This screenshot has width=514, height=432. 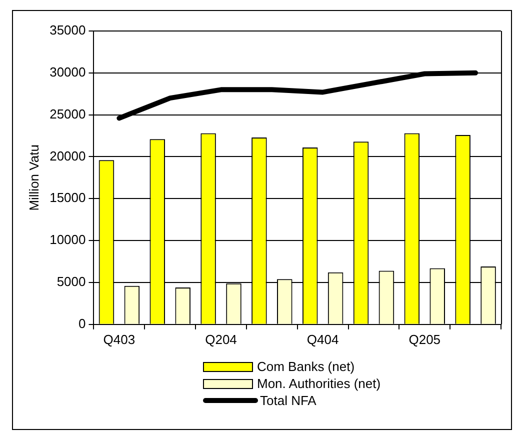 What do you see at coordinates (119, 339) in the screenshot?
I see `x-tick-label: Q403` at bounding box center [119, 339].